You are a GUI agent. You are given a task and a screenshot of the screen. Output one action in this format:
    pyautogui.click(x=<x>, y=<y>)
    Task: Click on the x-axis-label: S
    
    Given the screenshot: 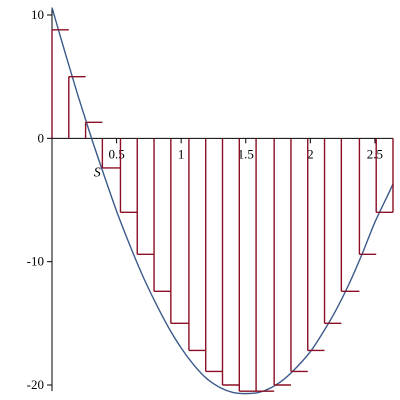 What is the action you would take?
    pyautogui.click(x=97, y=172)
    